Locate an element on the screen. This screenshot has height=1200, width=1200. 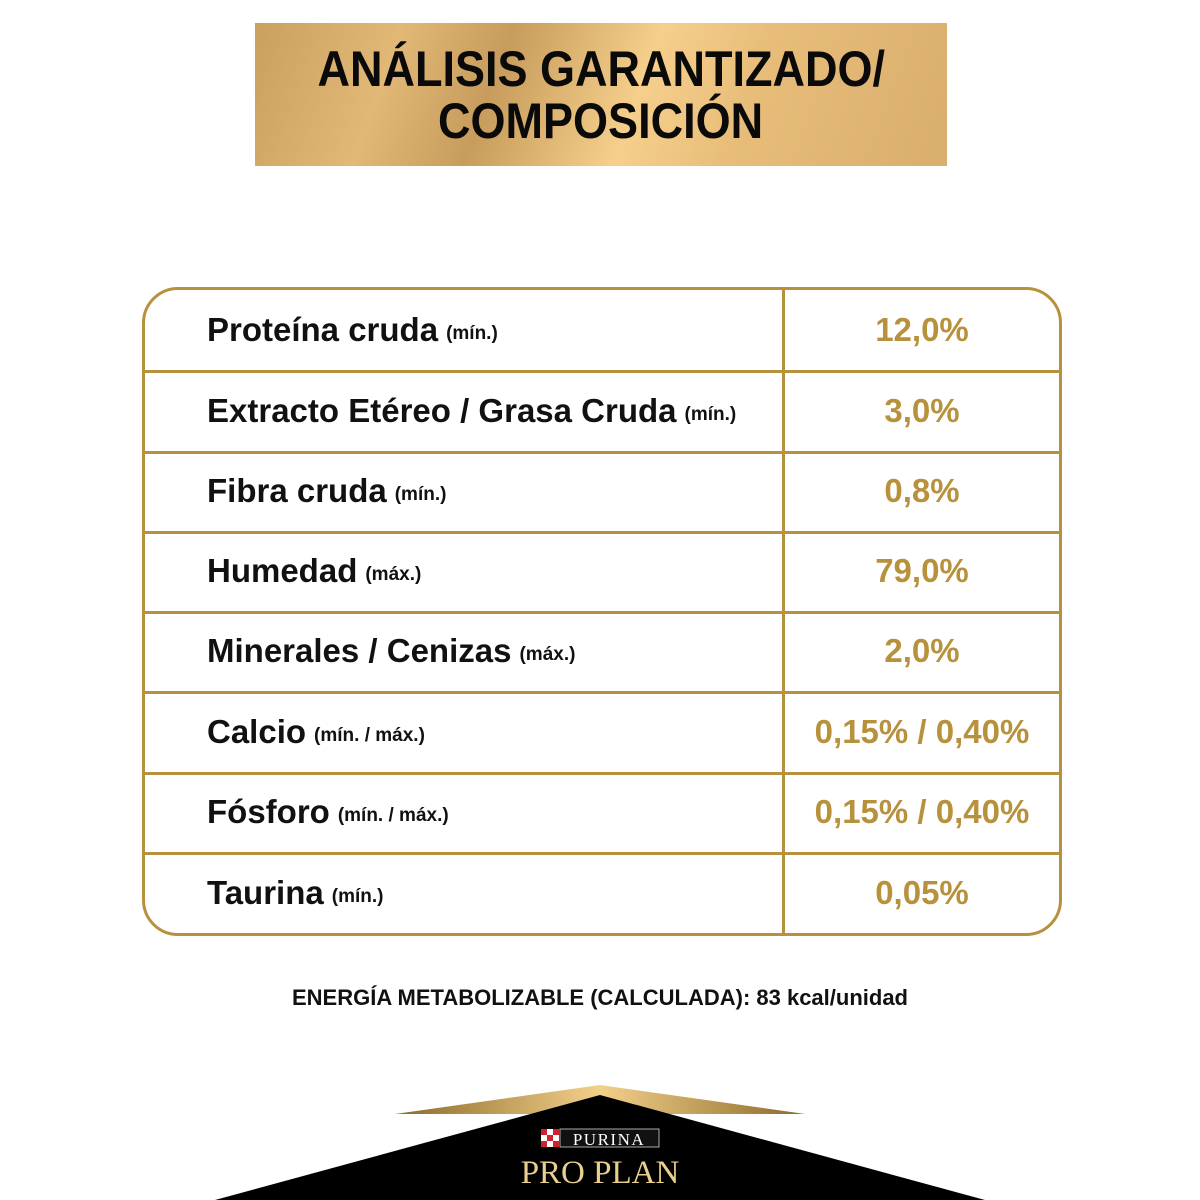
nutrient-value: 0,8% is located at coordinates (922, 490).